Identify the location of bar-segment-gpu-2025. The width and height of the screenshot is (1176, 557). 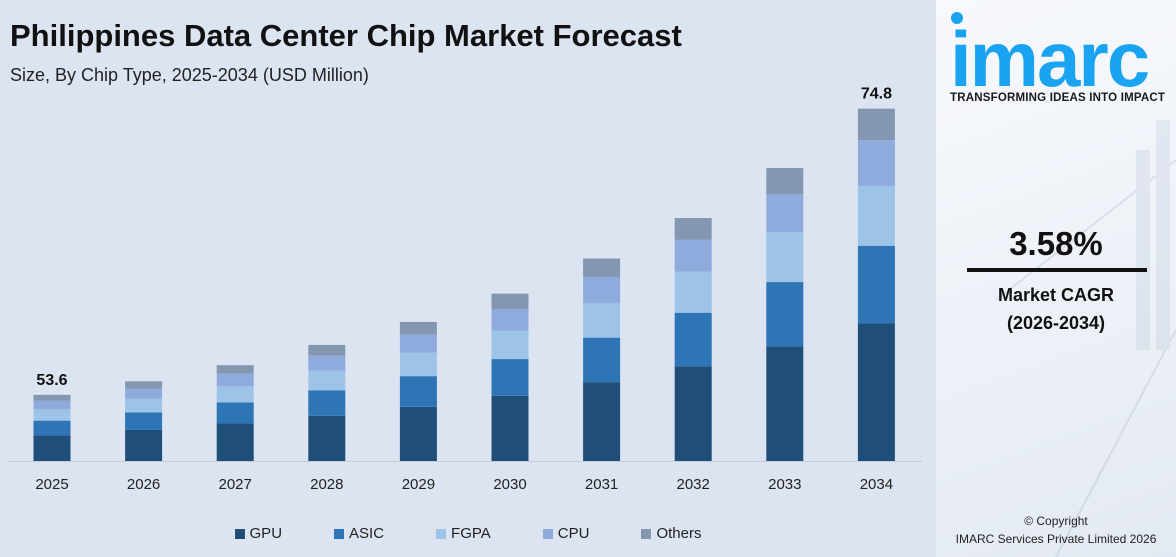
(52, 448).